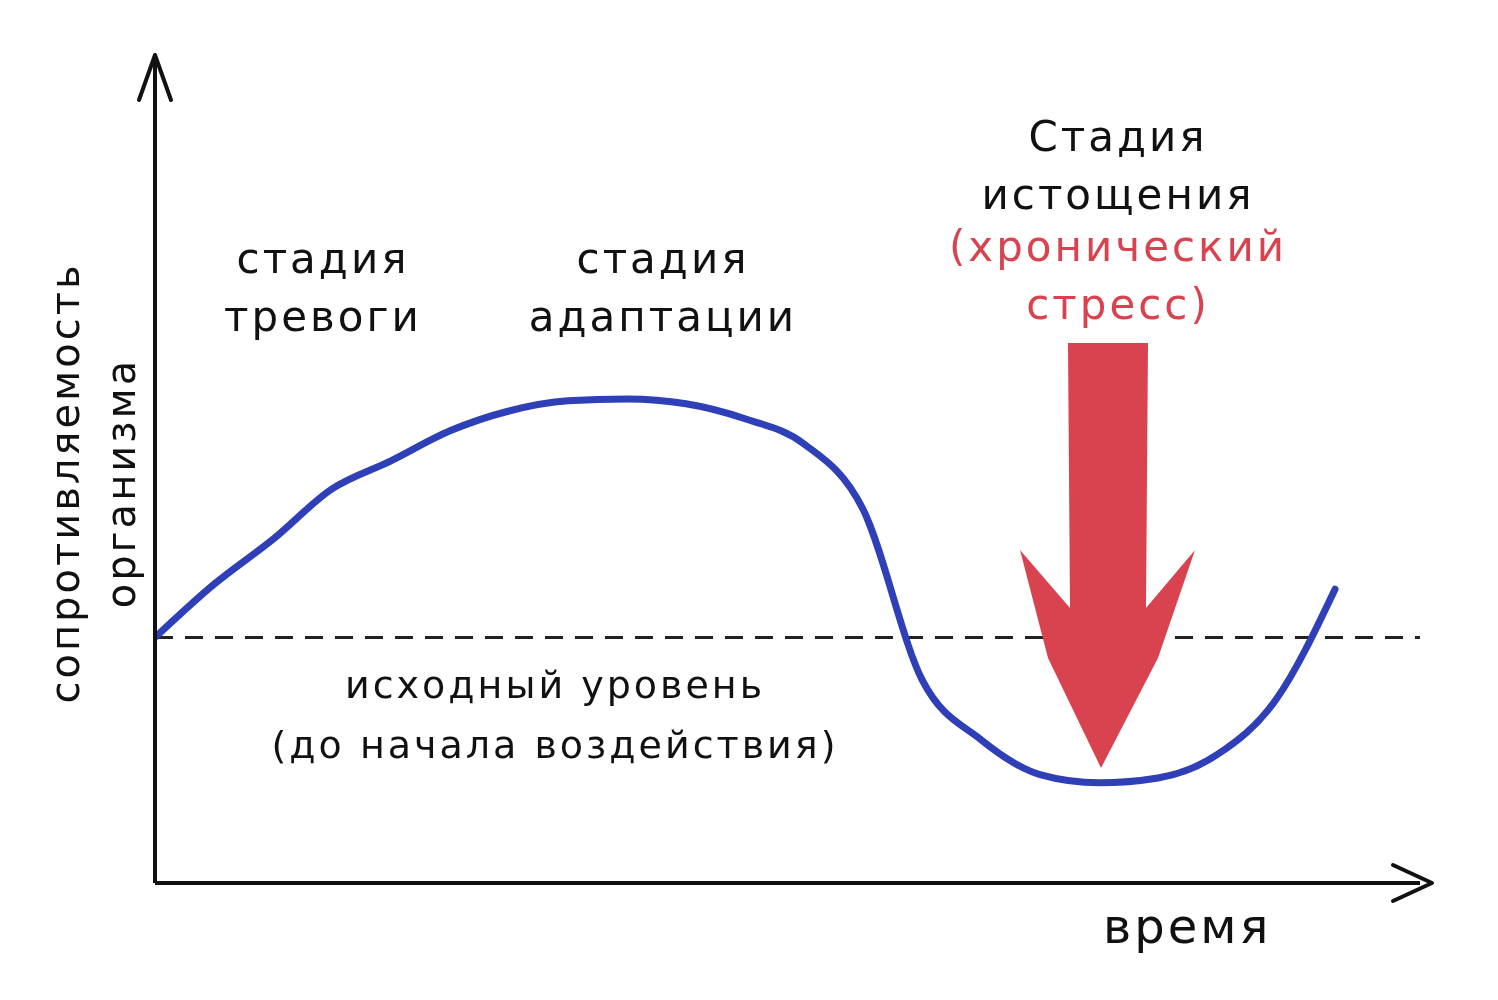 This screenshot has width=1498, height=1000. I want to click on y-axis-title: сопротивляемость организма, so click(93, 483).